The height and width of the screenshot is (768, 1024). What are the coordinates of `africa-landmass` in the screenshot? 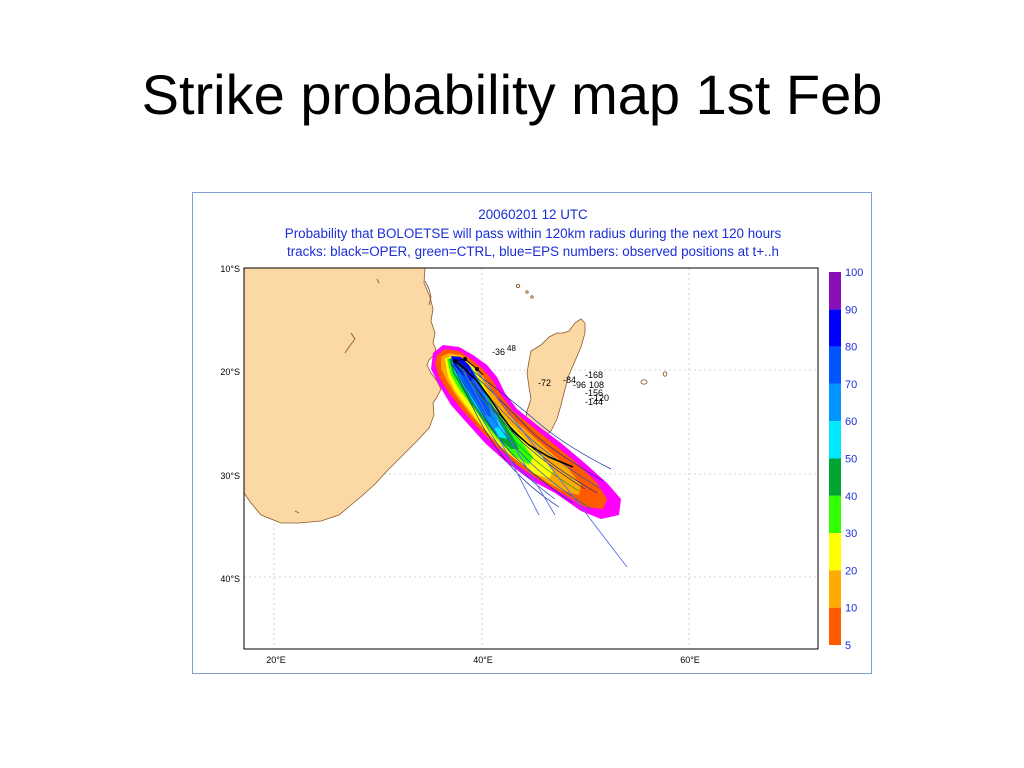 It's located at (343, 396).